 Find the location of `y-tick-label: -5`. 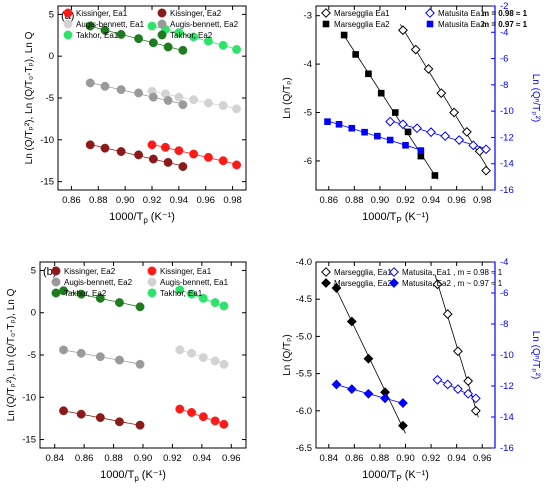

y-tick-label: -5 is located at coordinates (32, 355).